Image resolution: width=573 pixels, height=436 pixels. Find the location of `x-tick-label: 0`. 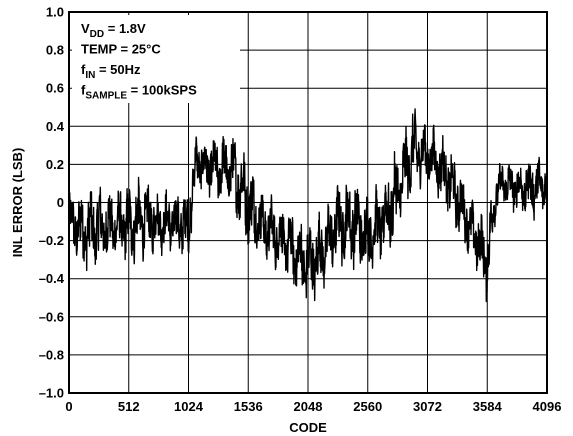

x-tick-label: 0 is located at coordinates (68, 406).